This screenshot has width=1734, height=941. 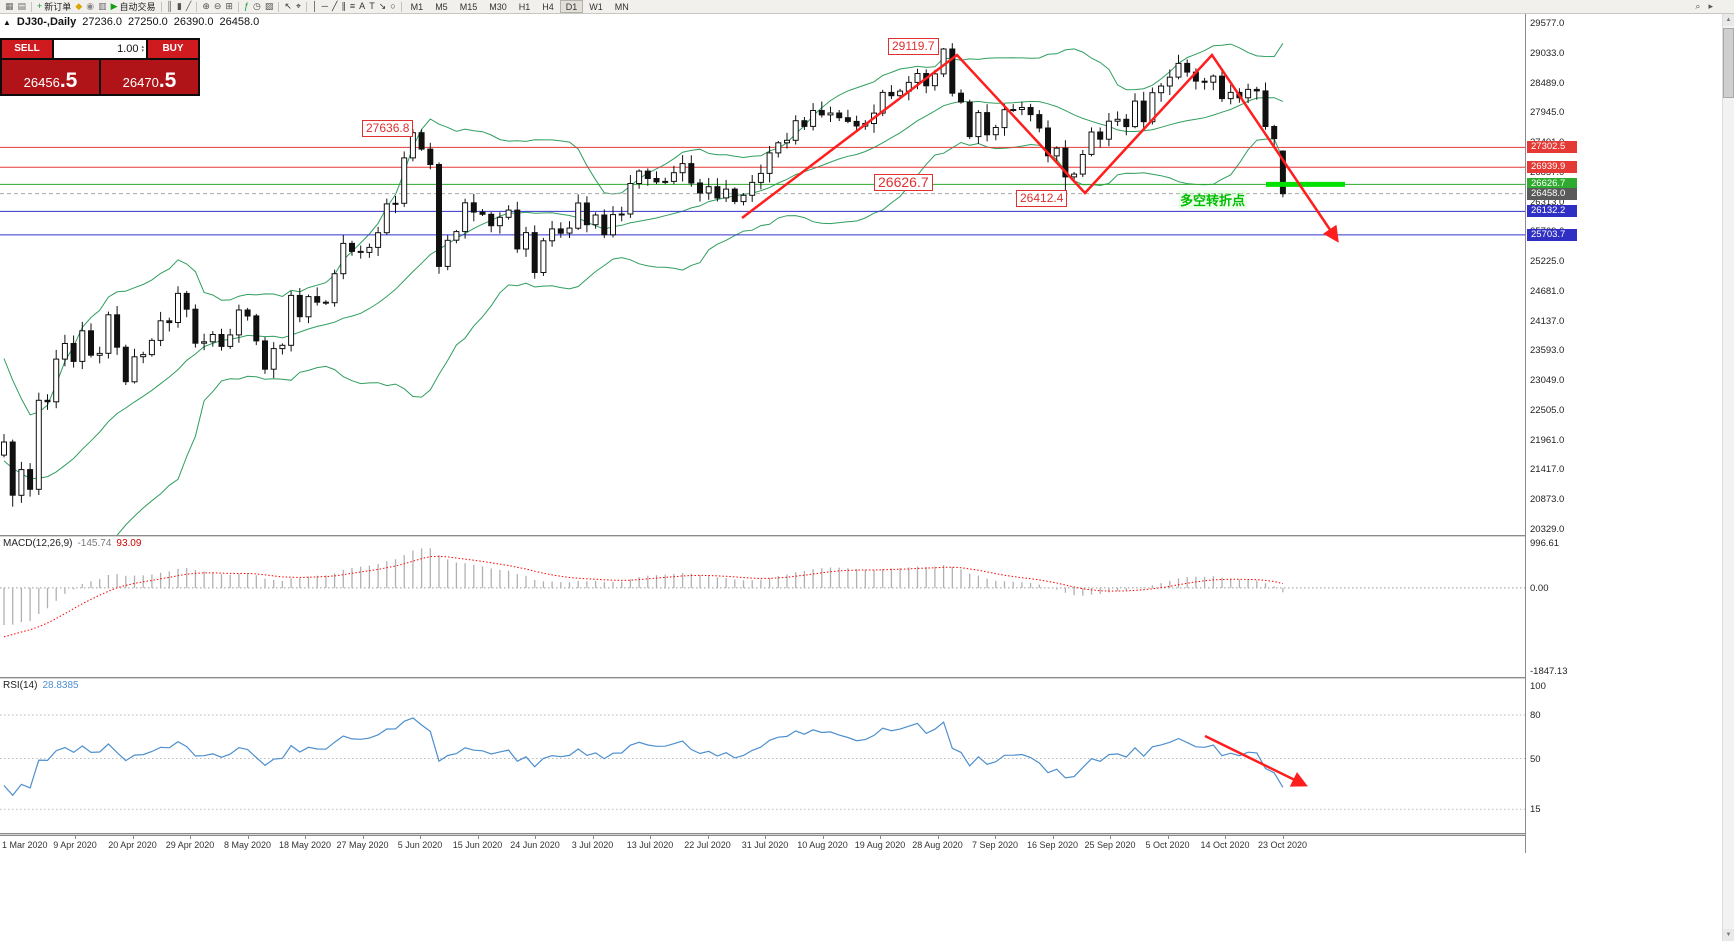 I want to click on timeframe-m15: M15, so click(x=468, y=7).